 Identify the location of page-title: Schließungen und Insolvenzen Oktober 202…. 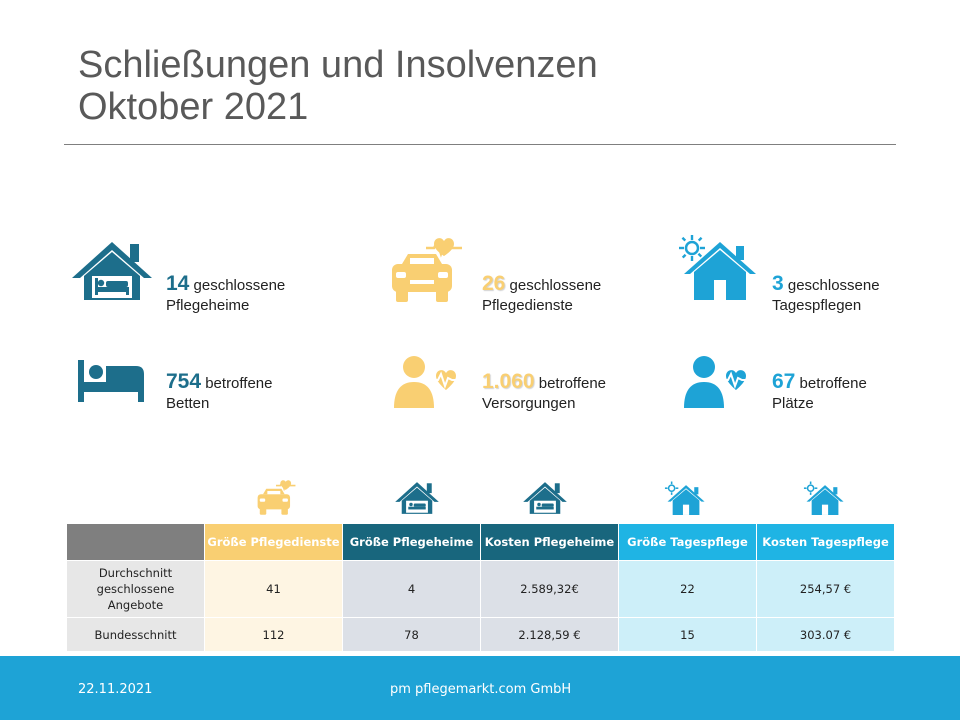
(488, 86).